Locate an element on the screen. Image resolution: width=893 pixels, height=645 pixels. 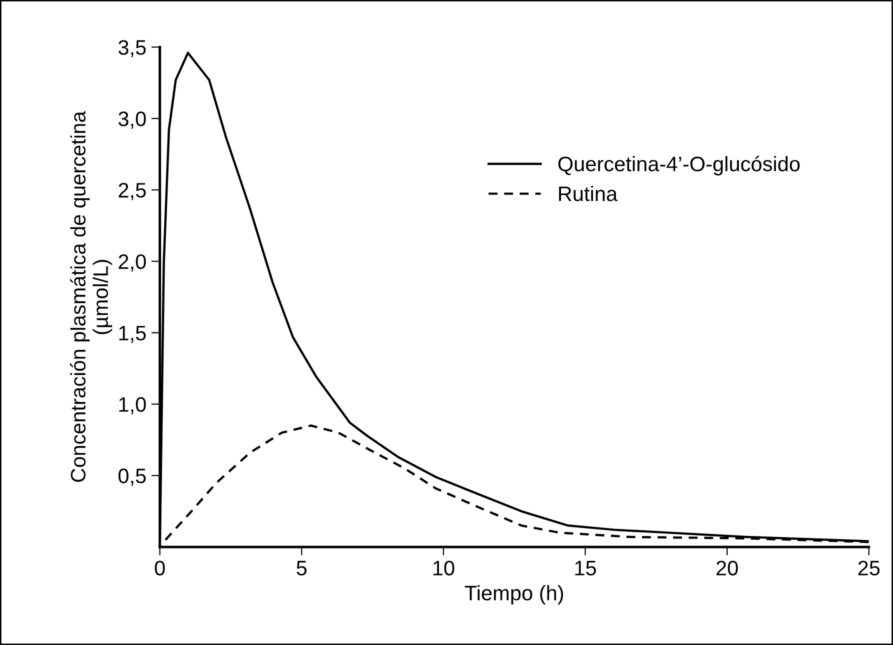
legend-label: Quercetina-4’-O-glucósido is located at coordinates (679, 166).